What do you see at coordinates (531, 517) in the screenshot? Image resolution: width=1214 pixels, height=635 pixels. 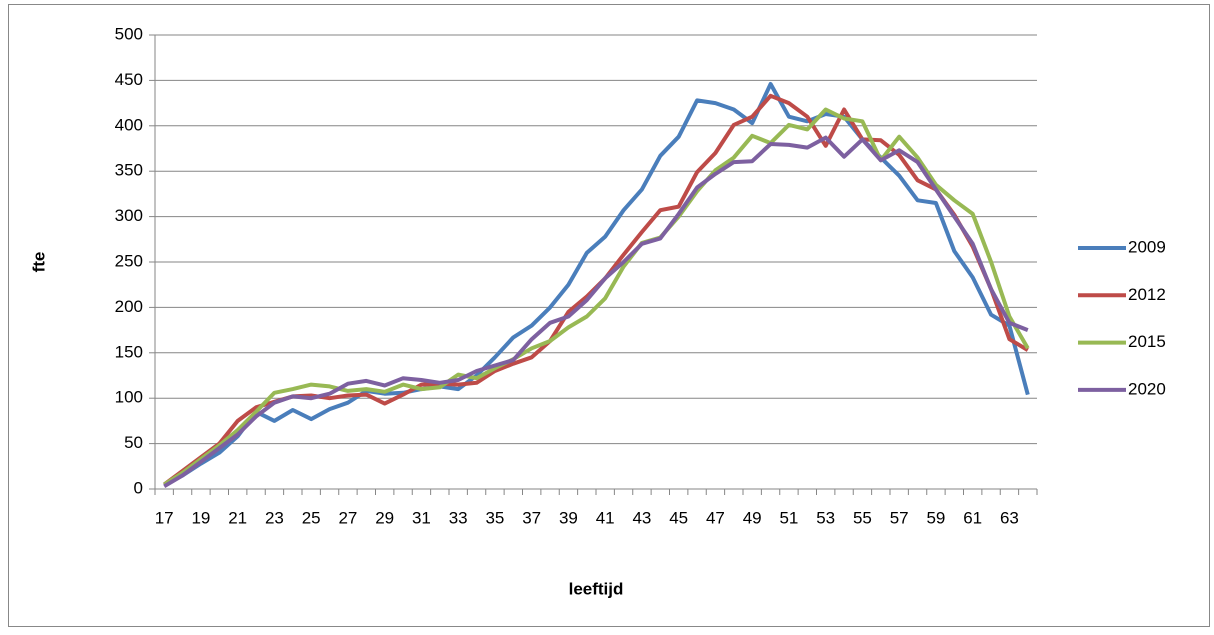 I see `x-tick-label: 37` at bounding box center [531, 517].